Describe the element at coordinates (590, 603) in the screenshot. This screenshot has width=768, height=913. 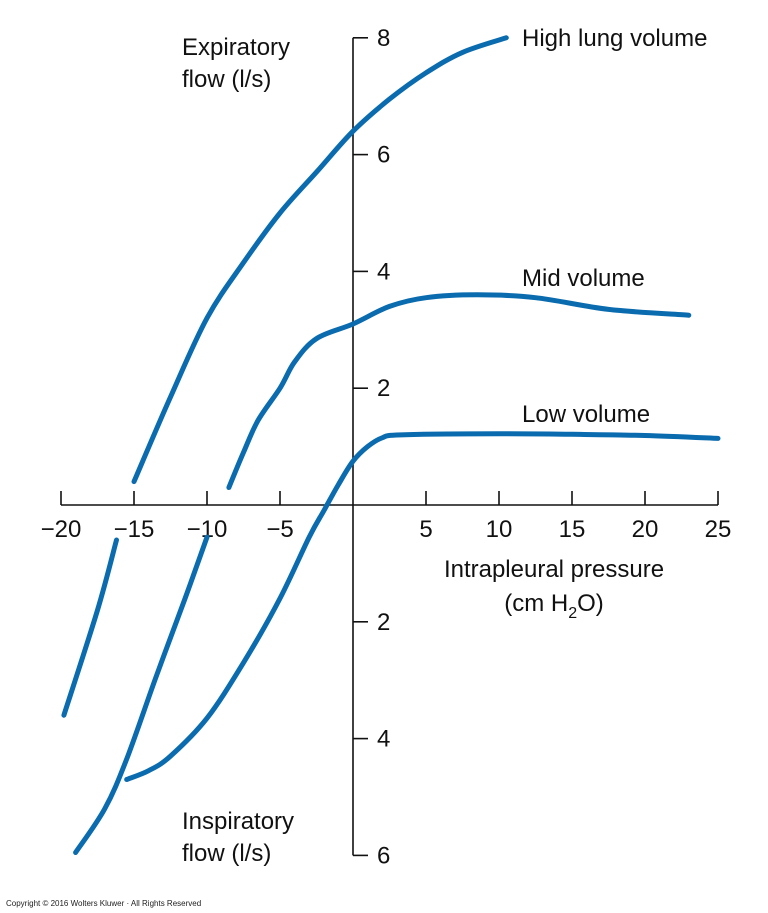
I see `x-axis-units-suffix: O)` at that location.